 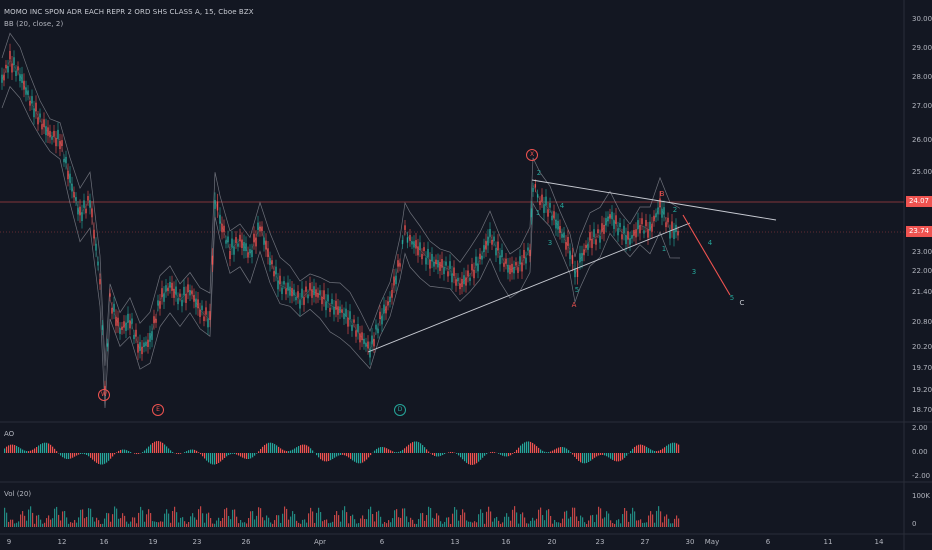 What do you see at coordinates (662, 194) in the screenshot?
I see `wave-label: B` at bounding box center [662, 194].